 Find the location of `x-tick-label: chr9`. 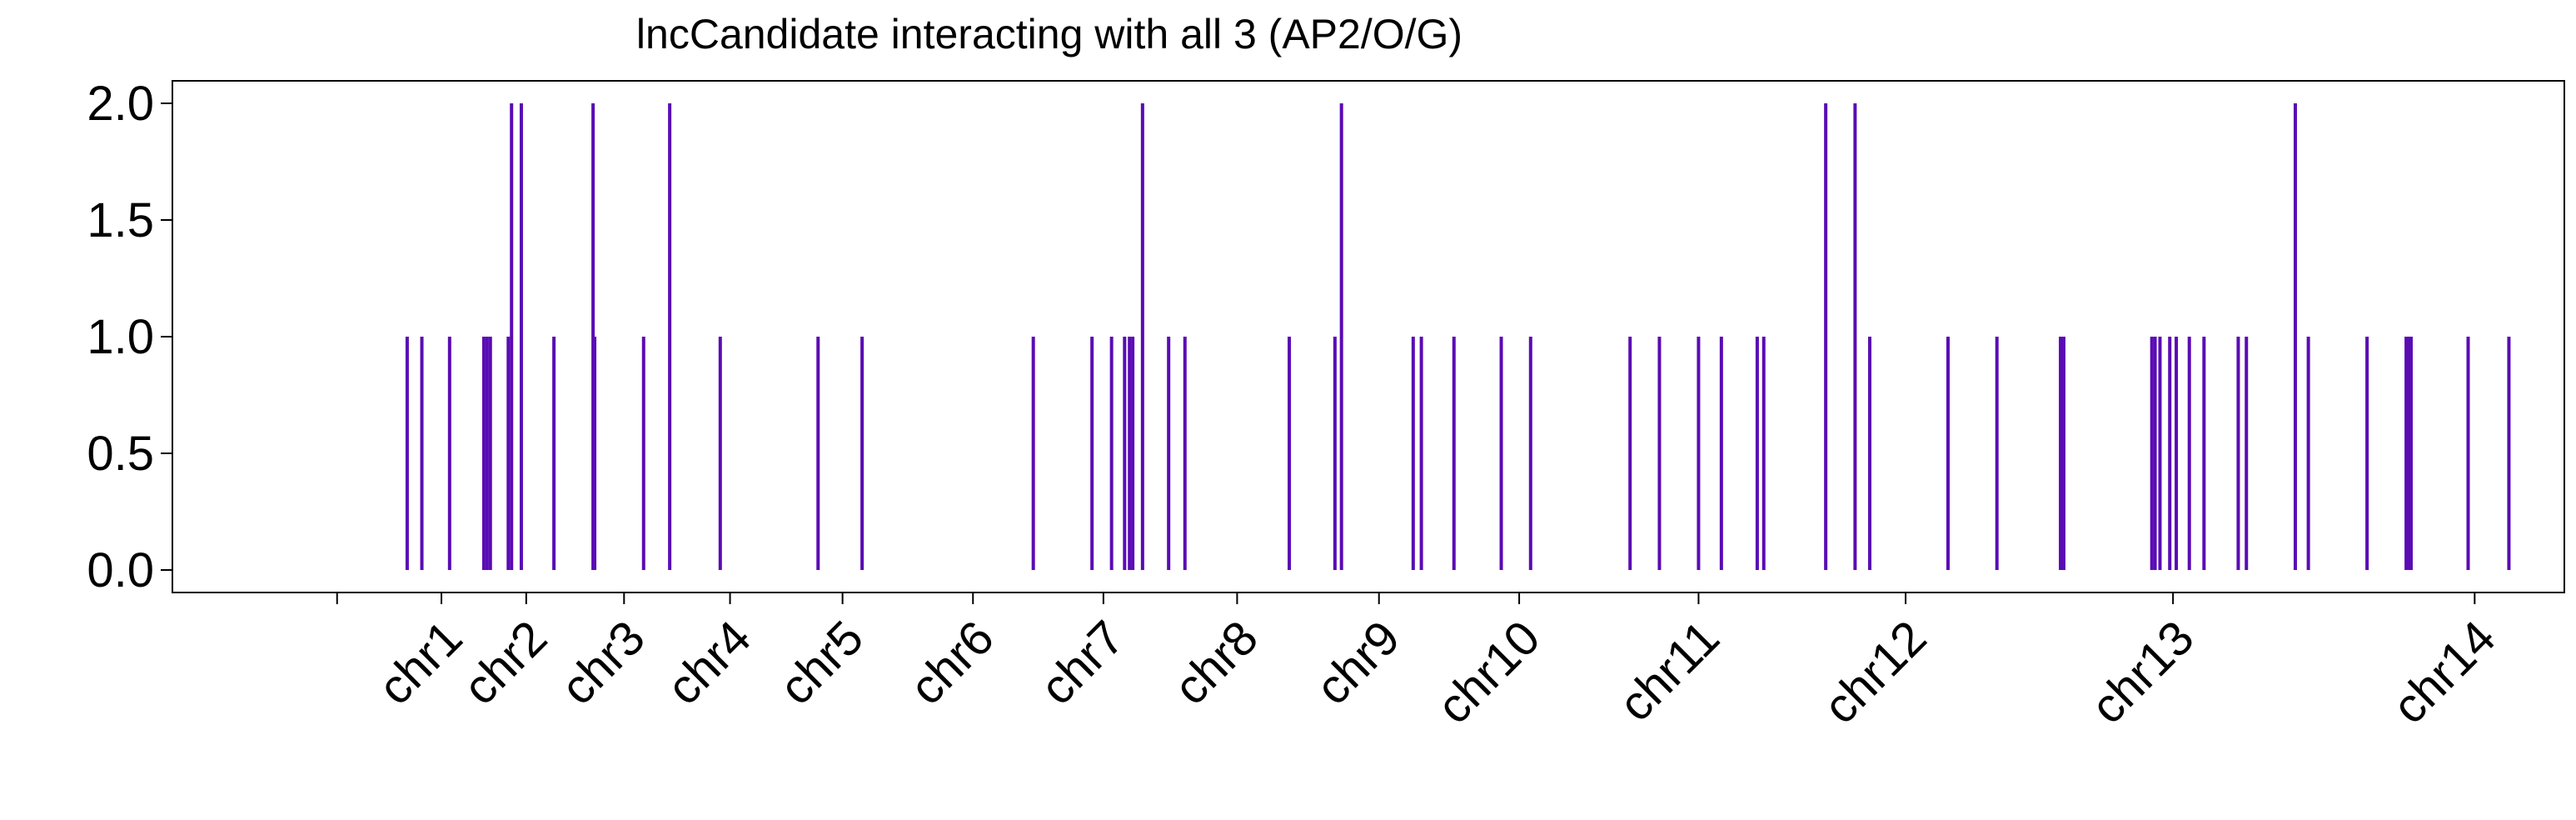

x-tick-label: chr9 is located at coordinates (1357, 663).